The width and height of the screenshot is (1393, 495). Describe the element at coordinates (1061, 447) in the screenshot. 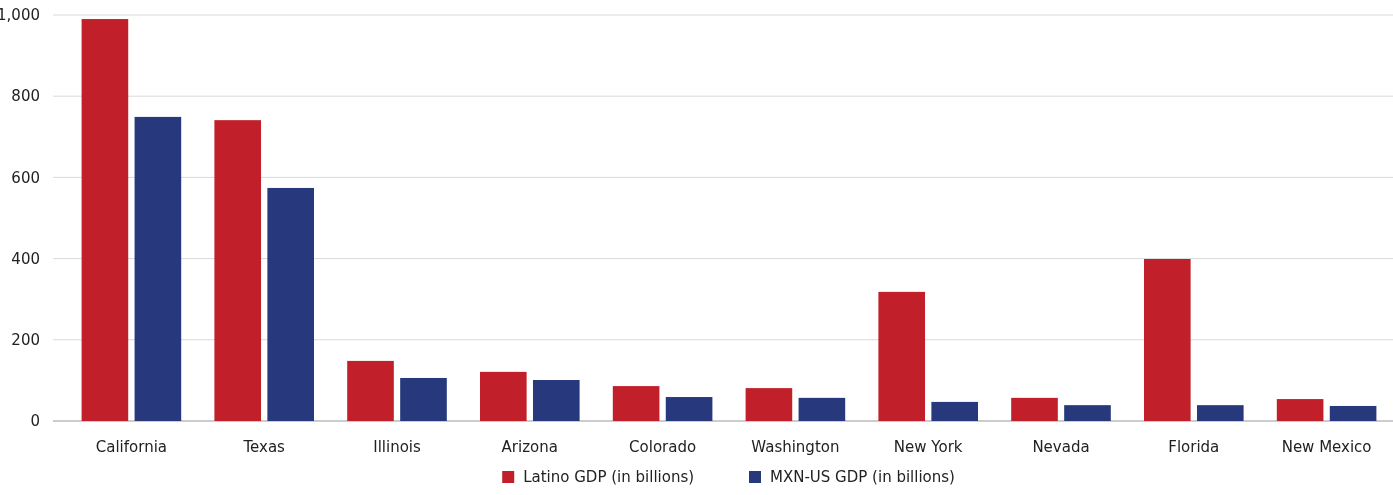

I see `x-tick-label: Nevada` at that location.